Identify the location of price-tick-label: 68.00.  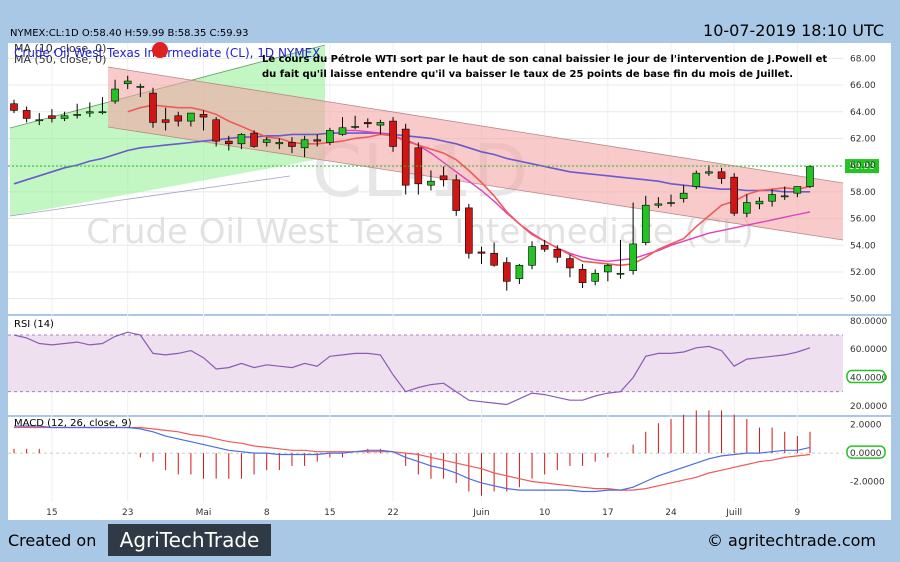
(863, 59).